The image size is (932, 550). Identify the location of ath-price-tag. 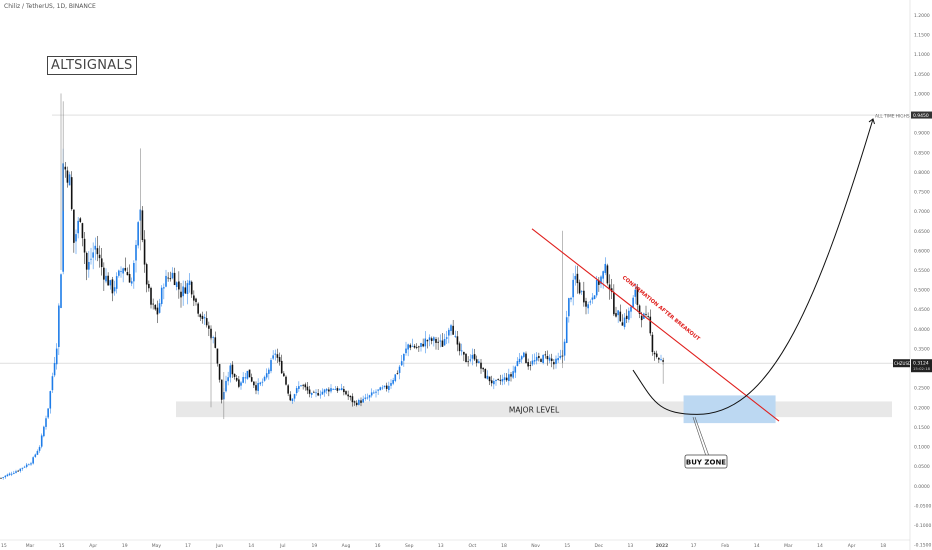
(921, 115).